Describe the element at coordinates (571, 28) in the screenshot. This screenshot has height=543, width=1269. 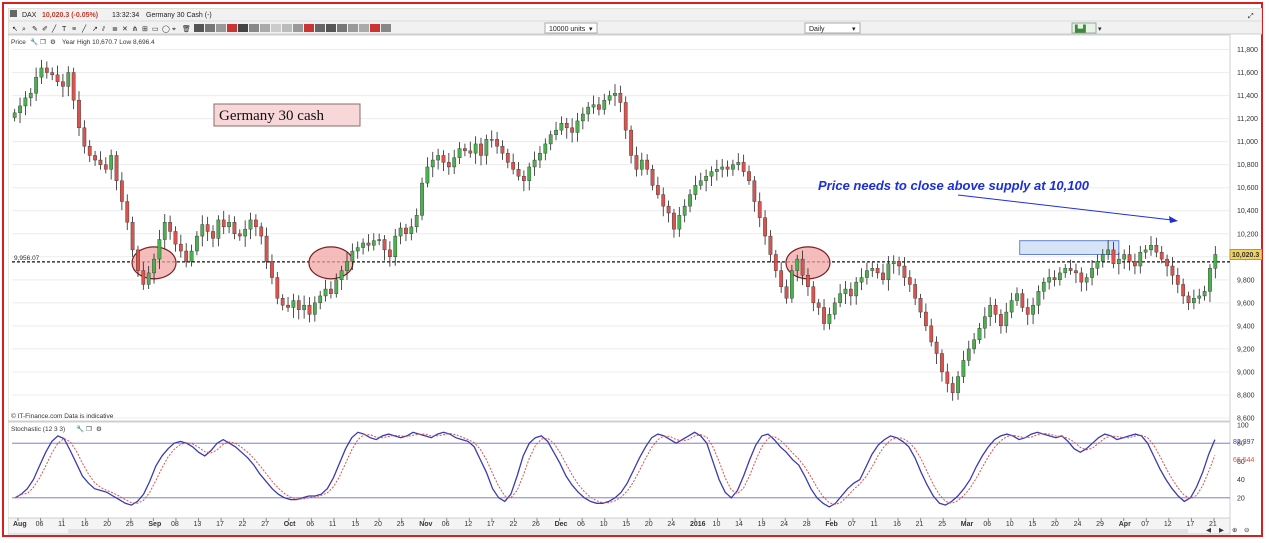
I see `units-dropdown` at that location.